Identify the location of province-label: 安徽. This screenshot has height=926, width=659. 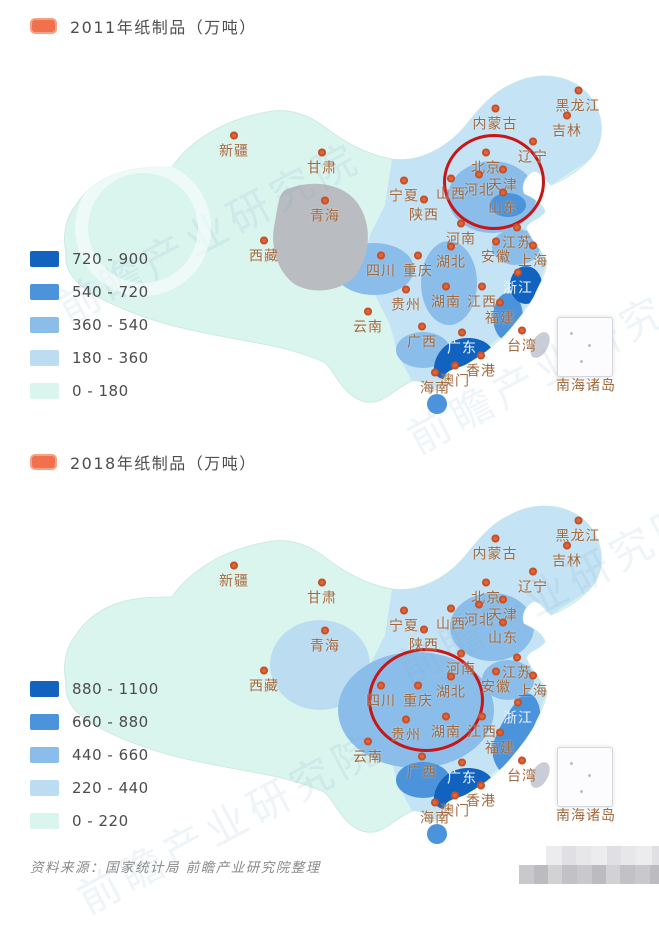
(496, 682).